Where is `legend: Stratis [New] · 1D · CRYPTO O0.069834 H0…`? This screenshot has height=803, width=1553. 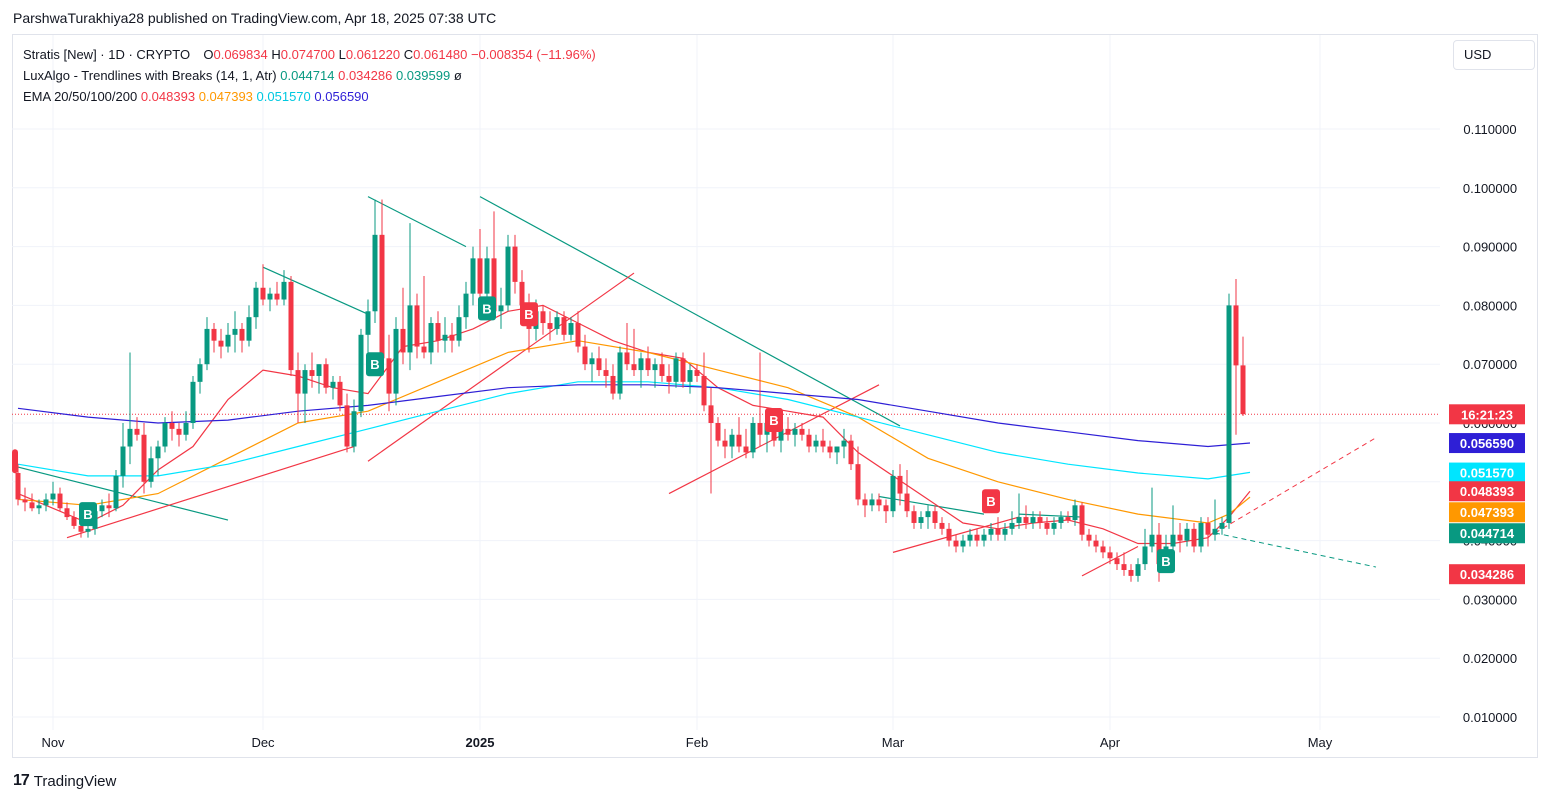 legend: Stratis [New] · 1D · CRYPTO O0.069834 H0… is located at coordinates (309, 75).